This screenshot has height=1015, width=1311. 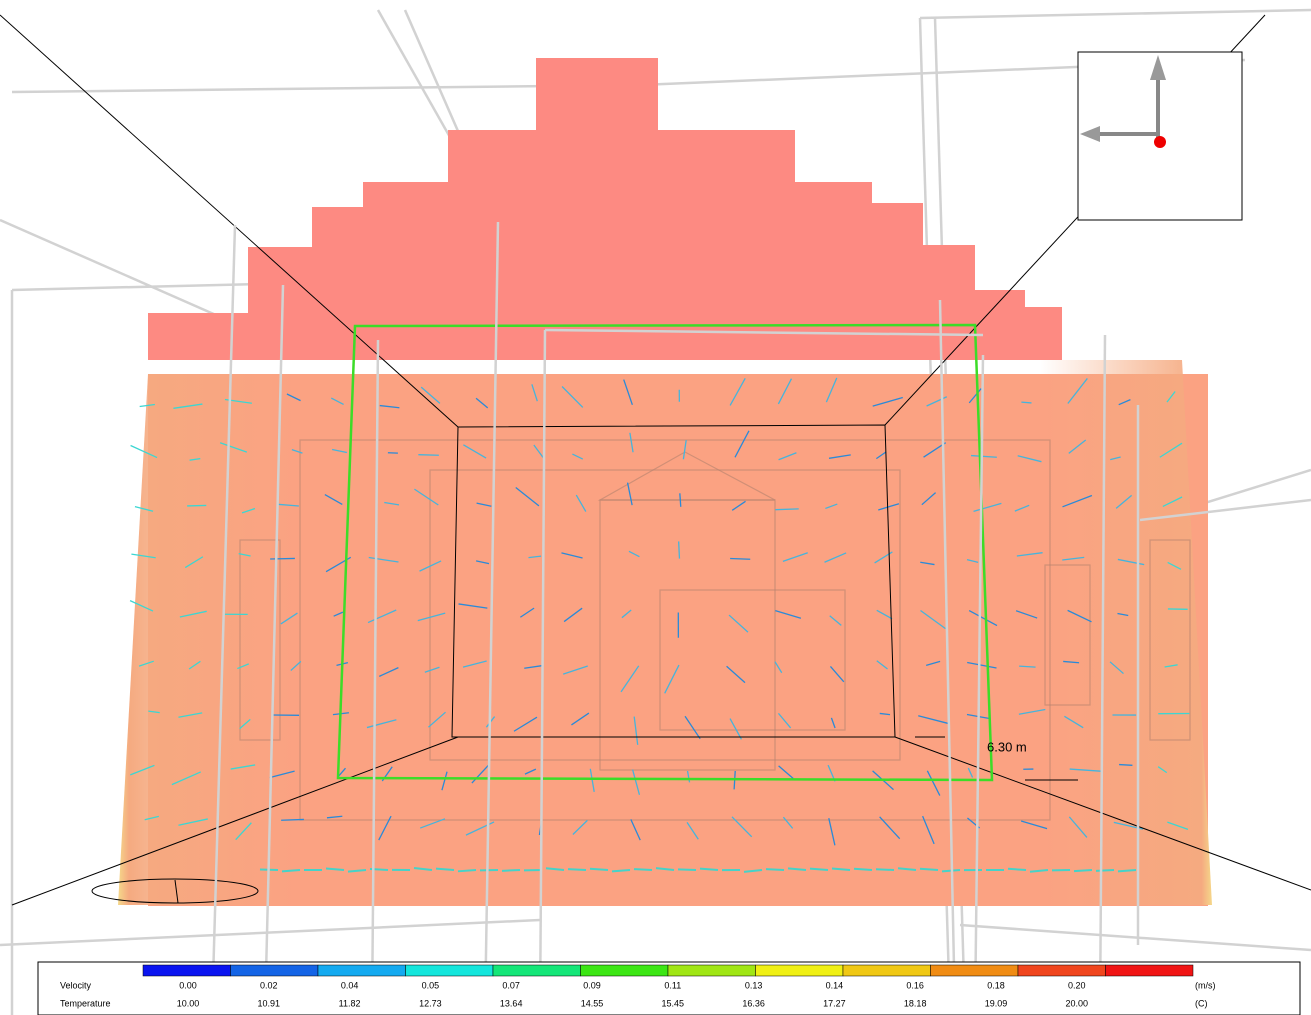 What do you see at coordinates (834, 1003) in the screenshot?
I see `legend-value: 17.27` at bounding box center [834, 1003].